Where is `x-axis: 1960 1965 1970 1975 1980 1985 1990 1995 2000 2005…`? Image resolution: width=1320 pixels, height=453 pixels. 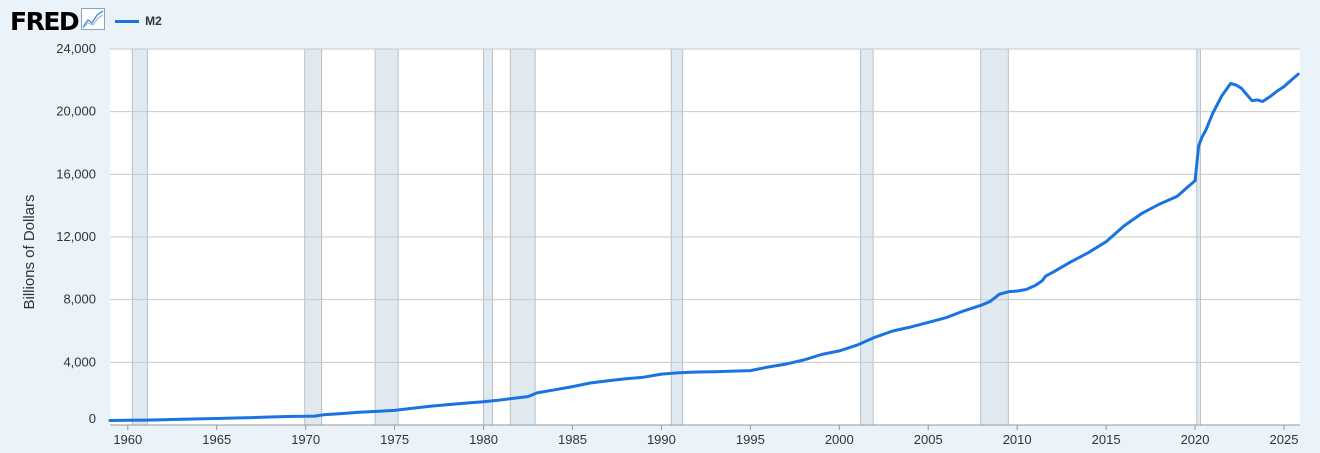
x-axis: 1960 1965 1970 1975 1980 1985 1990 1995 2000 2005… is located at coordinates (705, 435).